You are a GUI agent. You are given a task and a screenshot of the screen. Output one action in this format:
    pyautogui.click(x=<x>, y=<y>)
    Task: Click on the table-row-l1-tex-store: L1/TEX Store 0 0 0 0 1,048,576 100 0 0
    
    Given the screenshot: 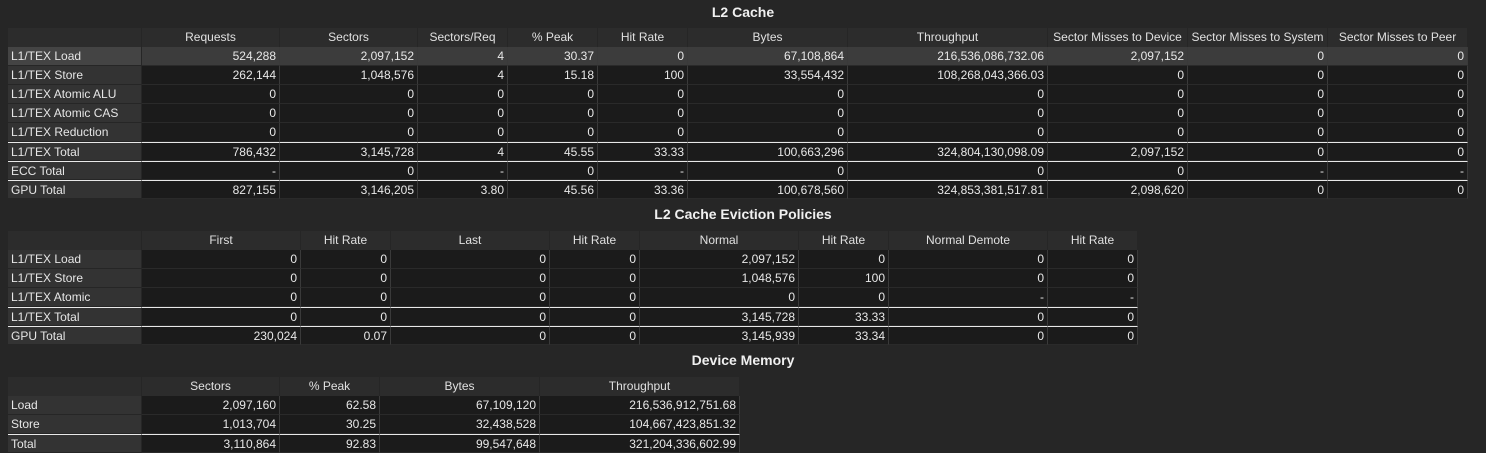 What is the action you would take?
    pyautogui.click(x=573, y=278)
    